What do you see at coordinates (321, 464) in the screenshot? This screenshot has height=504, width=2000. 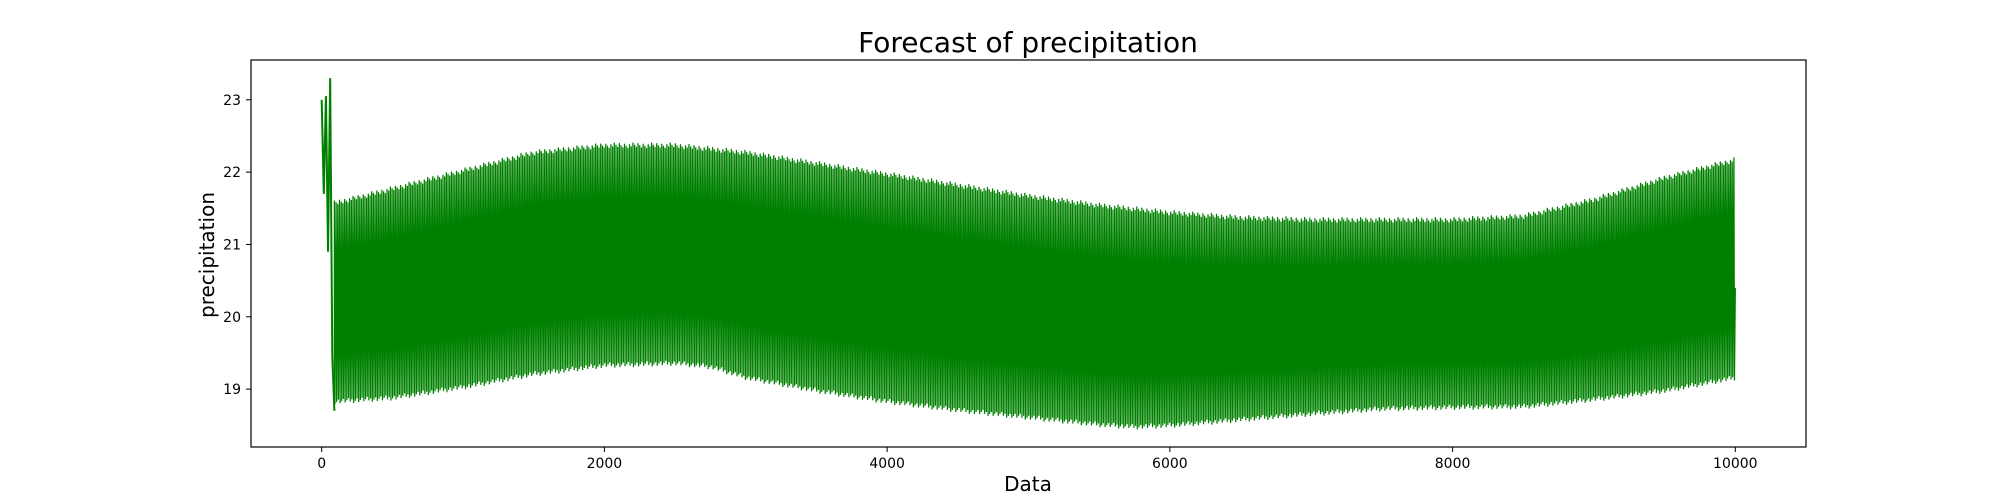 I see `x-tick-label: 0` at bounding box center [321, 464].